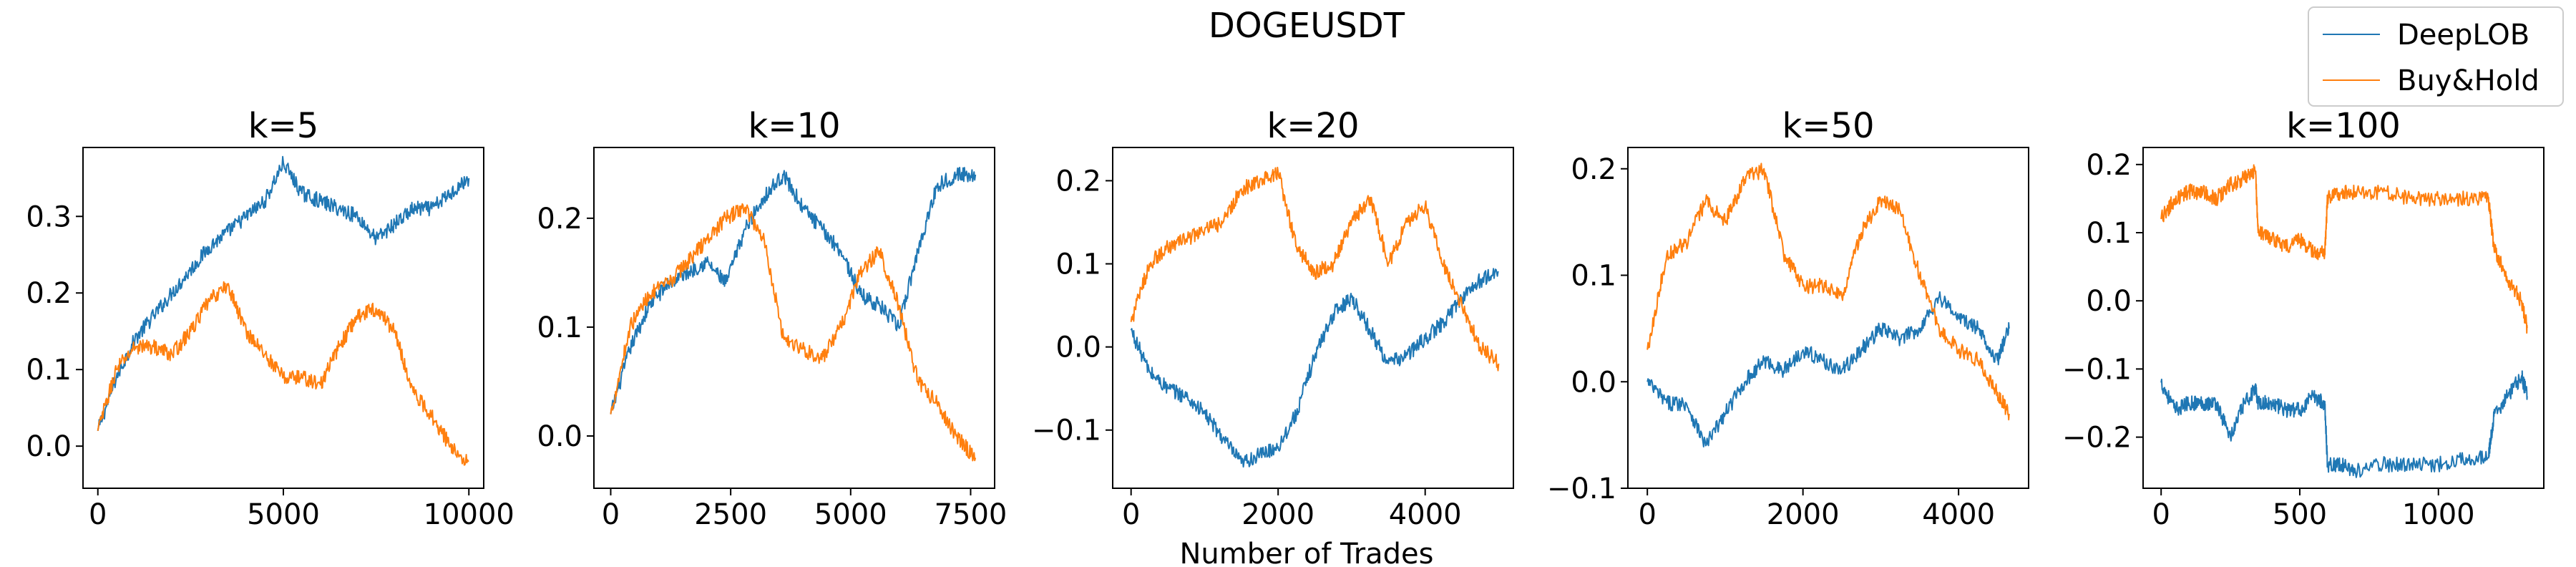 The height and width of the screenshot is (567, 2576). I want to click on legend-label-buyhold: Buy&Hold, so click(2468, 80).